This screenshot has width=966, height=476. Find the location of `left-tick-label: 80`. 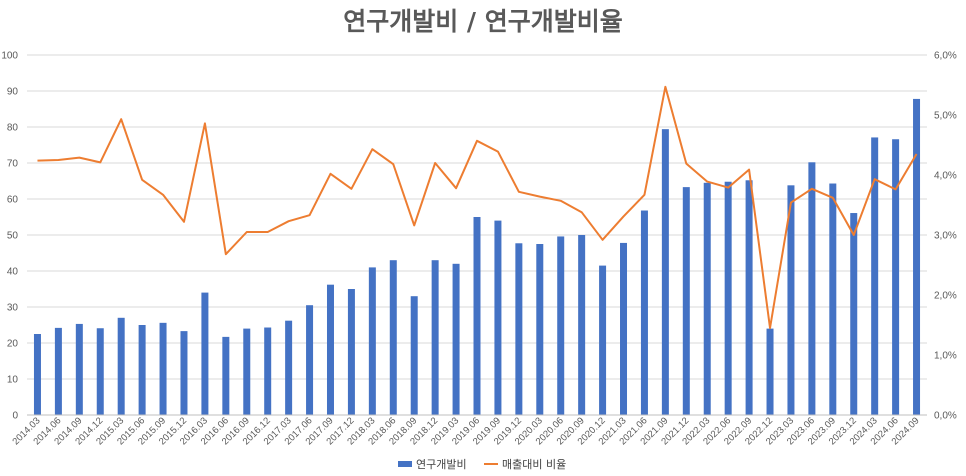

left-tick-label: 80 is located at coordinates (13, 128).